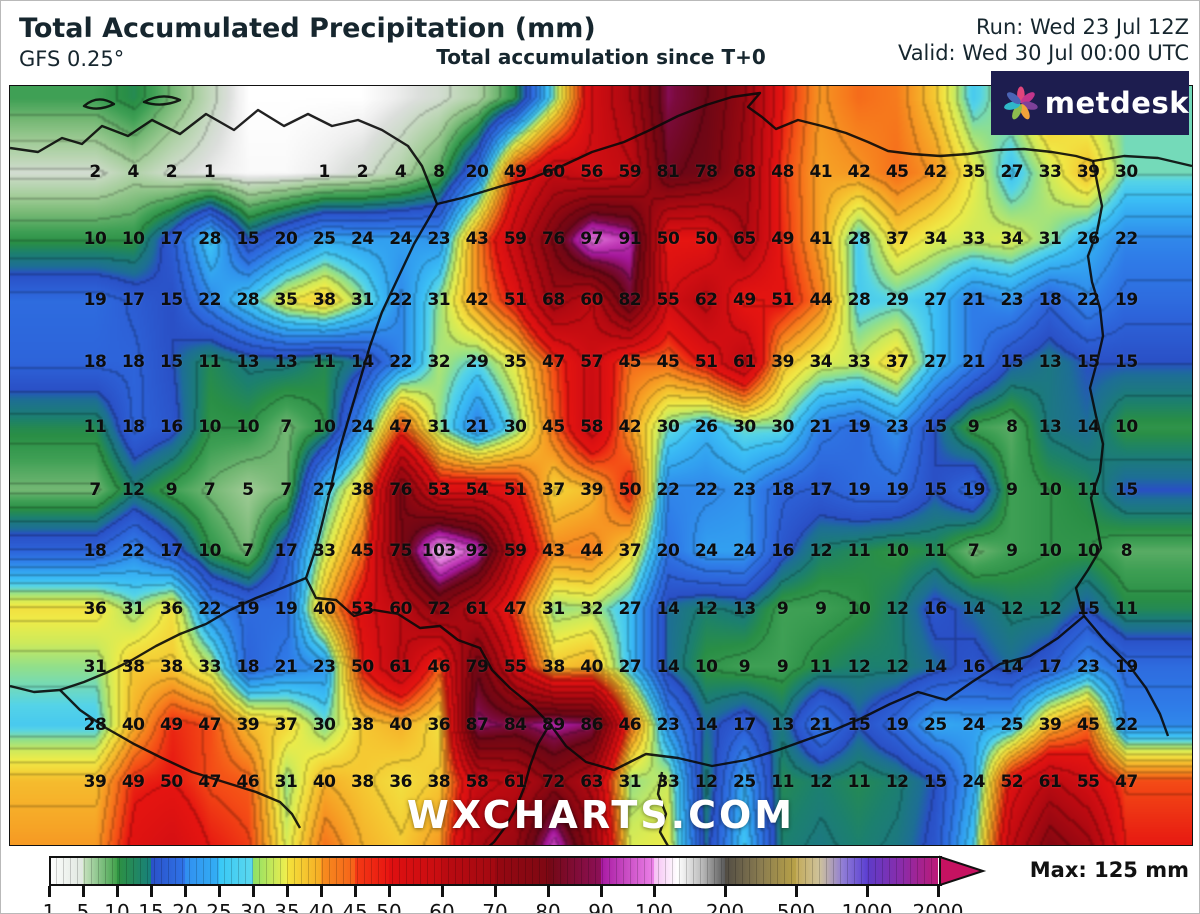  Describe the element at coordinates (1109, 870) in the screenshot. I see `max-value-label: Max: 125 mm` at that location.